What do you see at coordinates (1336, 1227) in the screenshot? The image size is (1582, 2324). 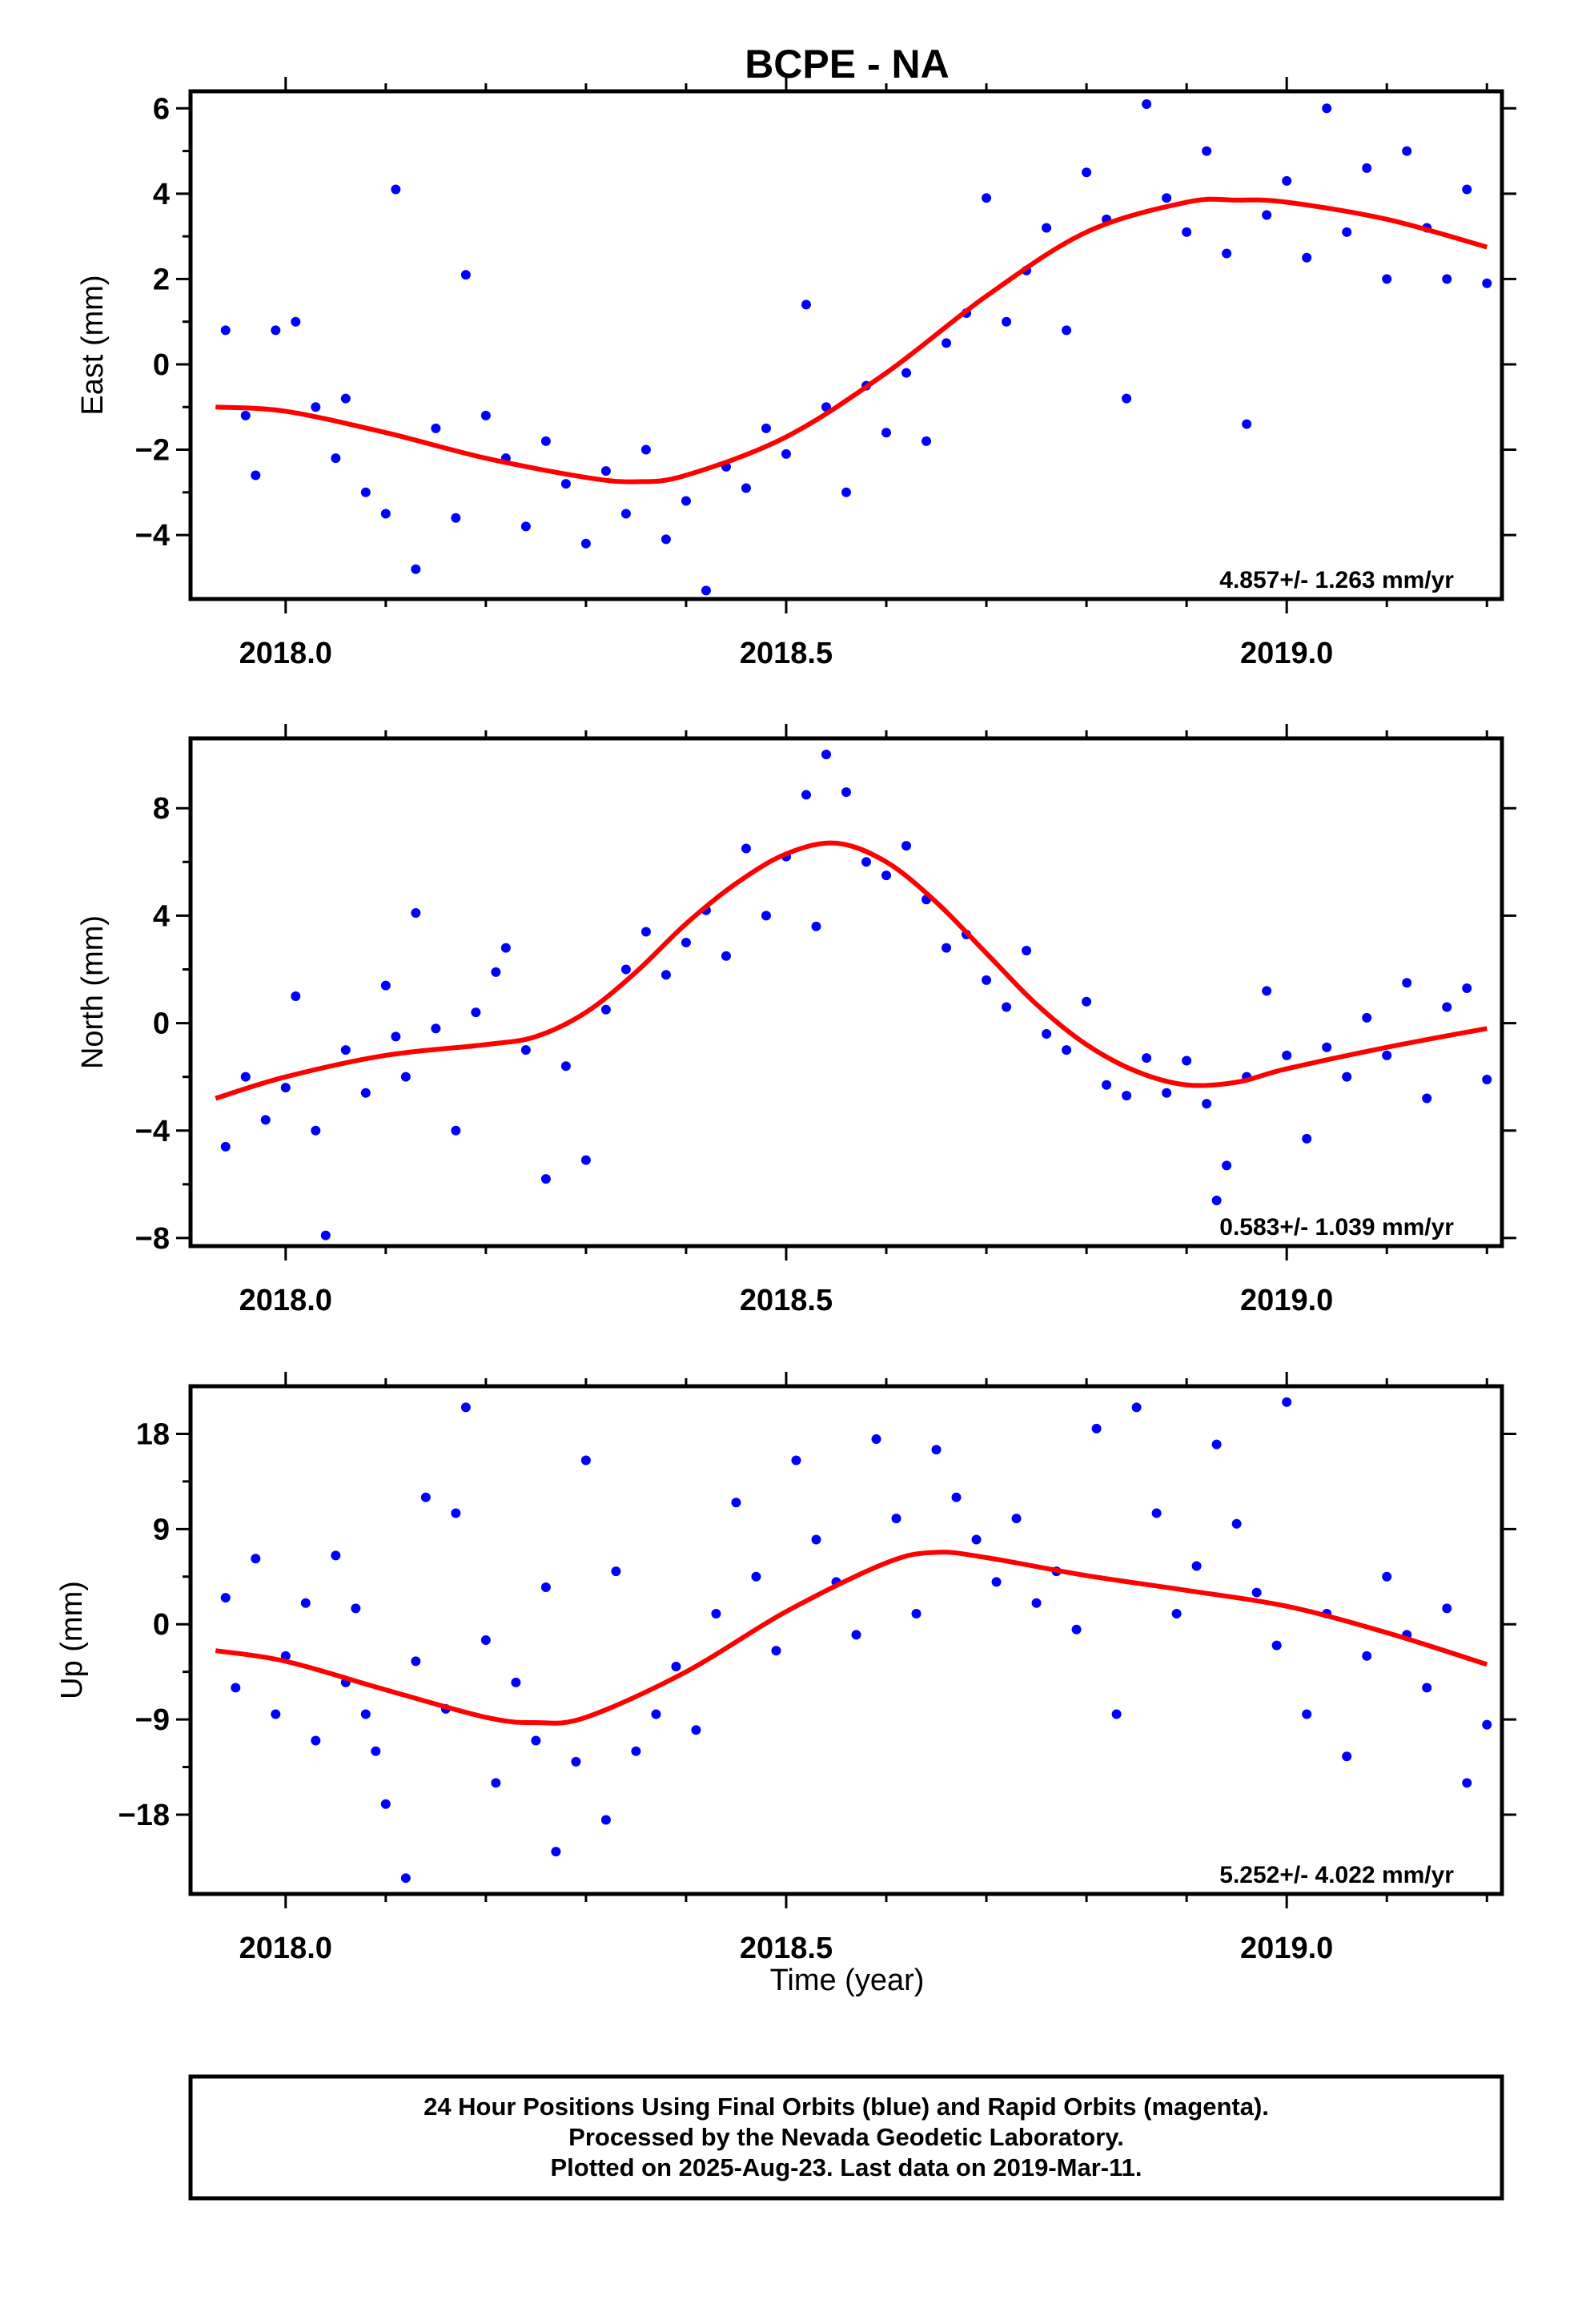 I see `north-rate-label: 0.583+/- 1.039 mm/yr` at bounding box center [1336, 1227].